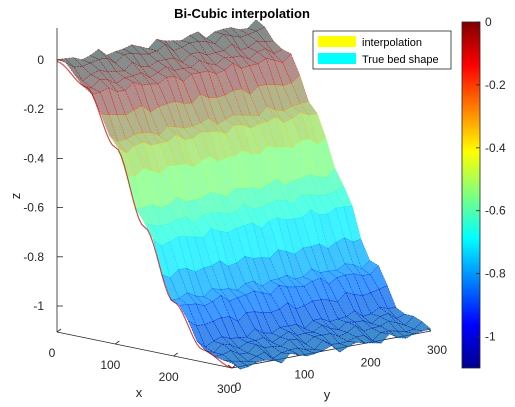  I want to click on colorbar-tick-label: -0.4, so click(495, 148).